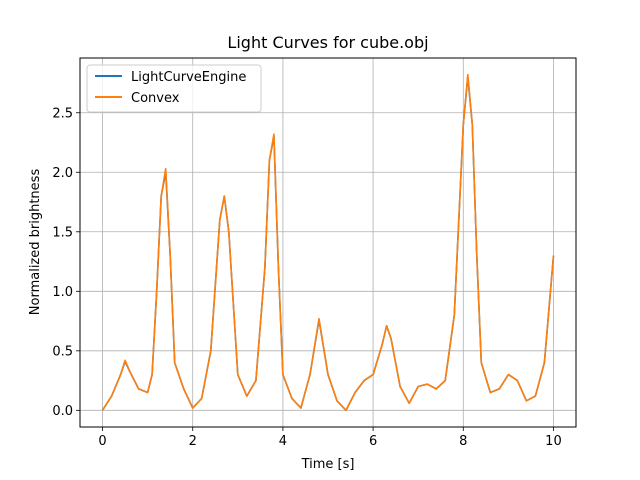 The image size is (640, 480). I want to click on y-tick-label: 0.0, so click(62, 411).